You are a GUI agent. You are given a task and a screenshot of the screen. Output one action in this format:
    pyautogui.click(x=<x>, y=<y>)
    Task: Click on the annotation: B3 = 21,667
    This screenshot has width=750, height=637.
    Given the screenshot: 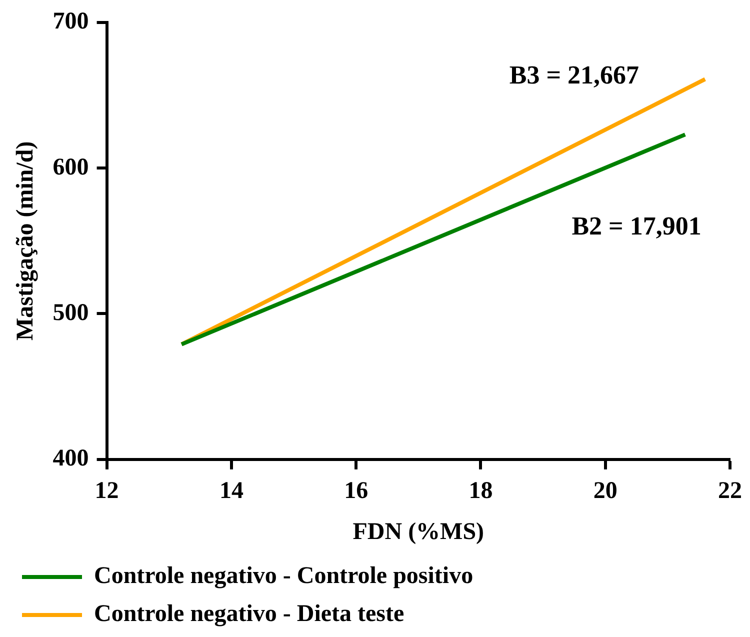 What is the action you would take?
    pyautogui.click(x=574, y=75)
    